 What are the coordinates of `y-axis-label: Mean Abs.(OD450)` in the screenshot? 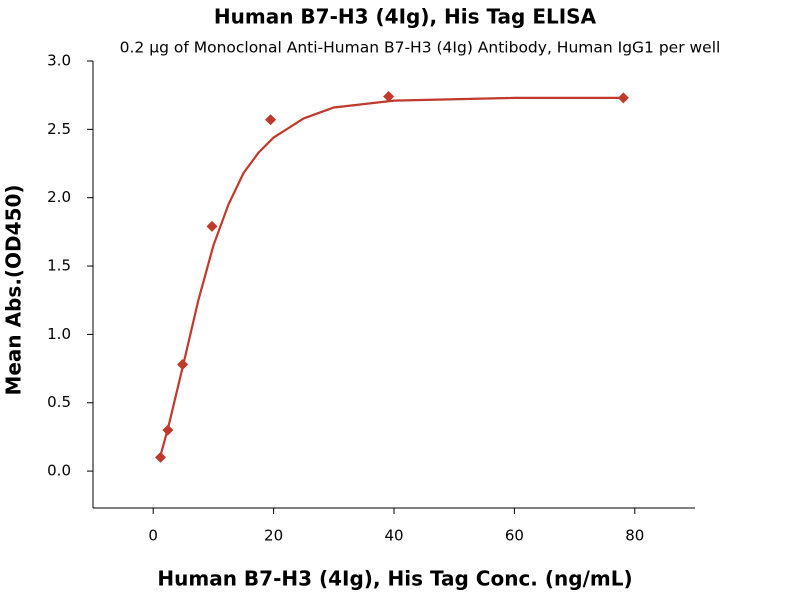 It's located at (14, 289).